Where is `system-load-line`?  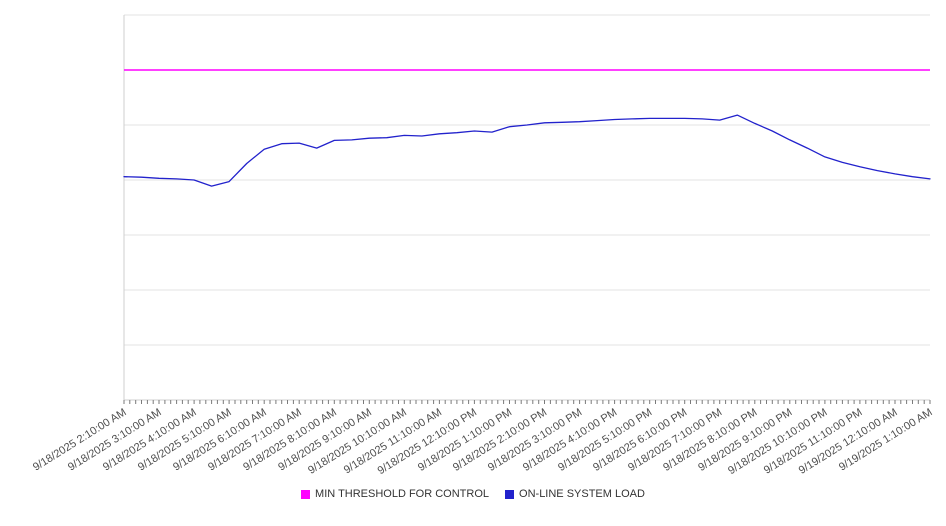
system-load-line is located at coordinates (527, 150).